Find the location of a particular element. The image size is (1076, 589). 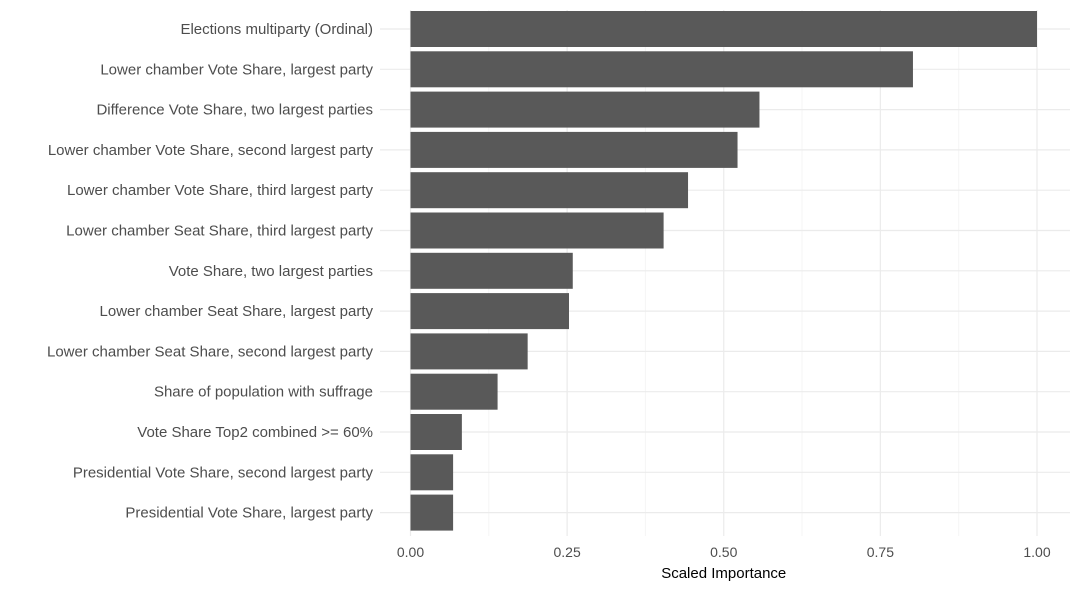

category-label: Share of population with suffrage is located at coordinates (263, 392).